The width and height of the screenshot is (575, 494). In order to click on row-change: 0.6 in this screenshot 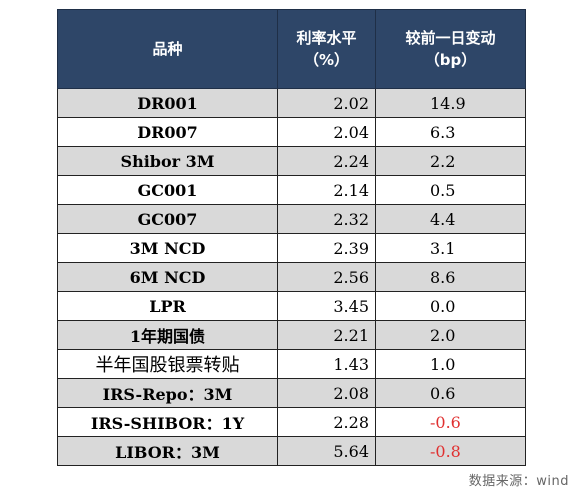, I will do `click(450, 393)`.